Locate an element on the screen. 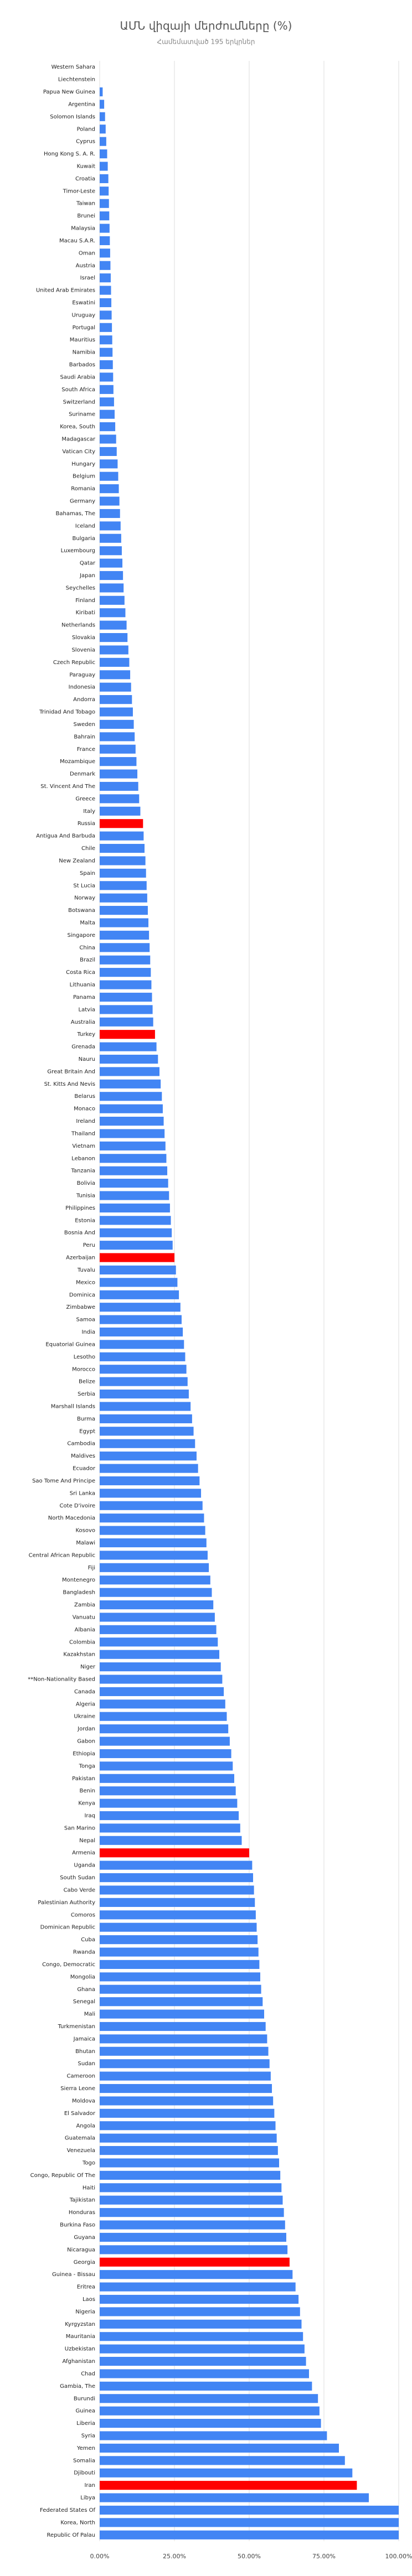 The height and width of the screenshot is (2576, 412). y-tick-label: Lithuania is located at coordinates (82, 985).